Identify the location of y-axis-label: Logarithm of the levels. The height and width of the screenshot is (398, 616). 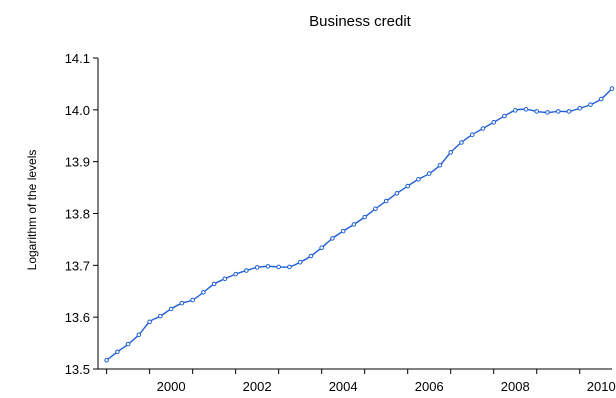
(32, 210).